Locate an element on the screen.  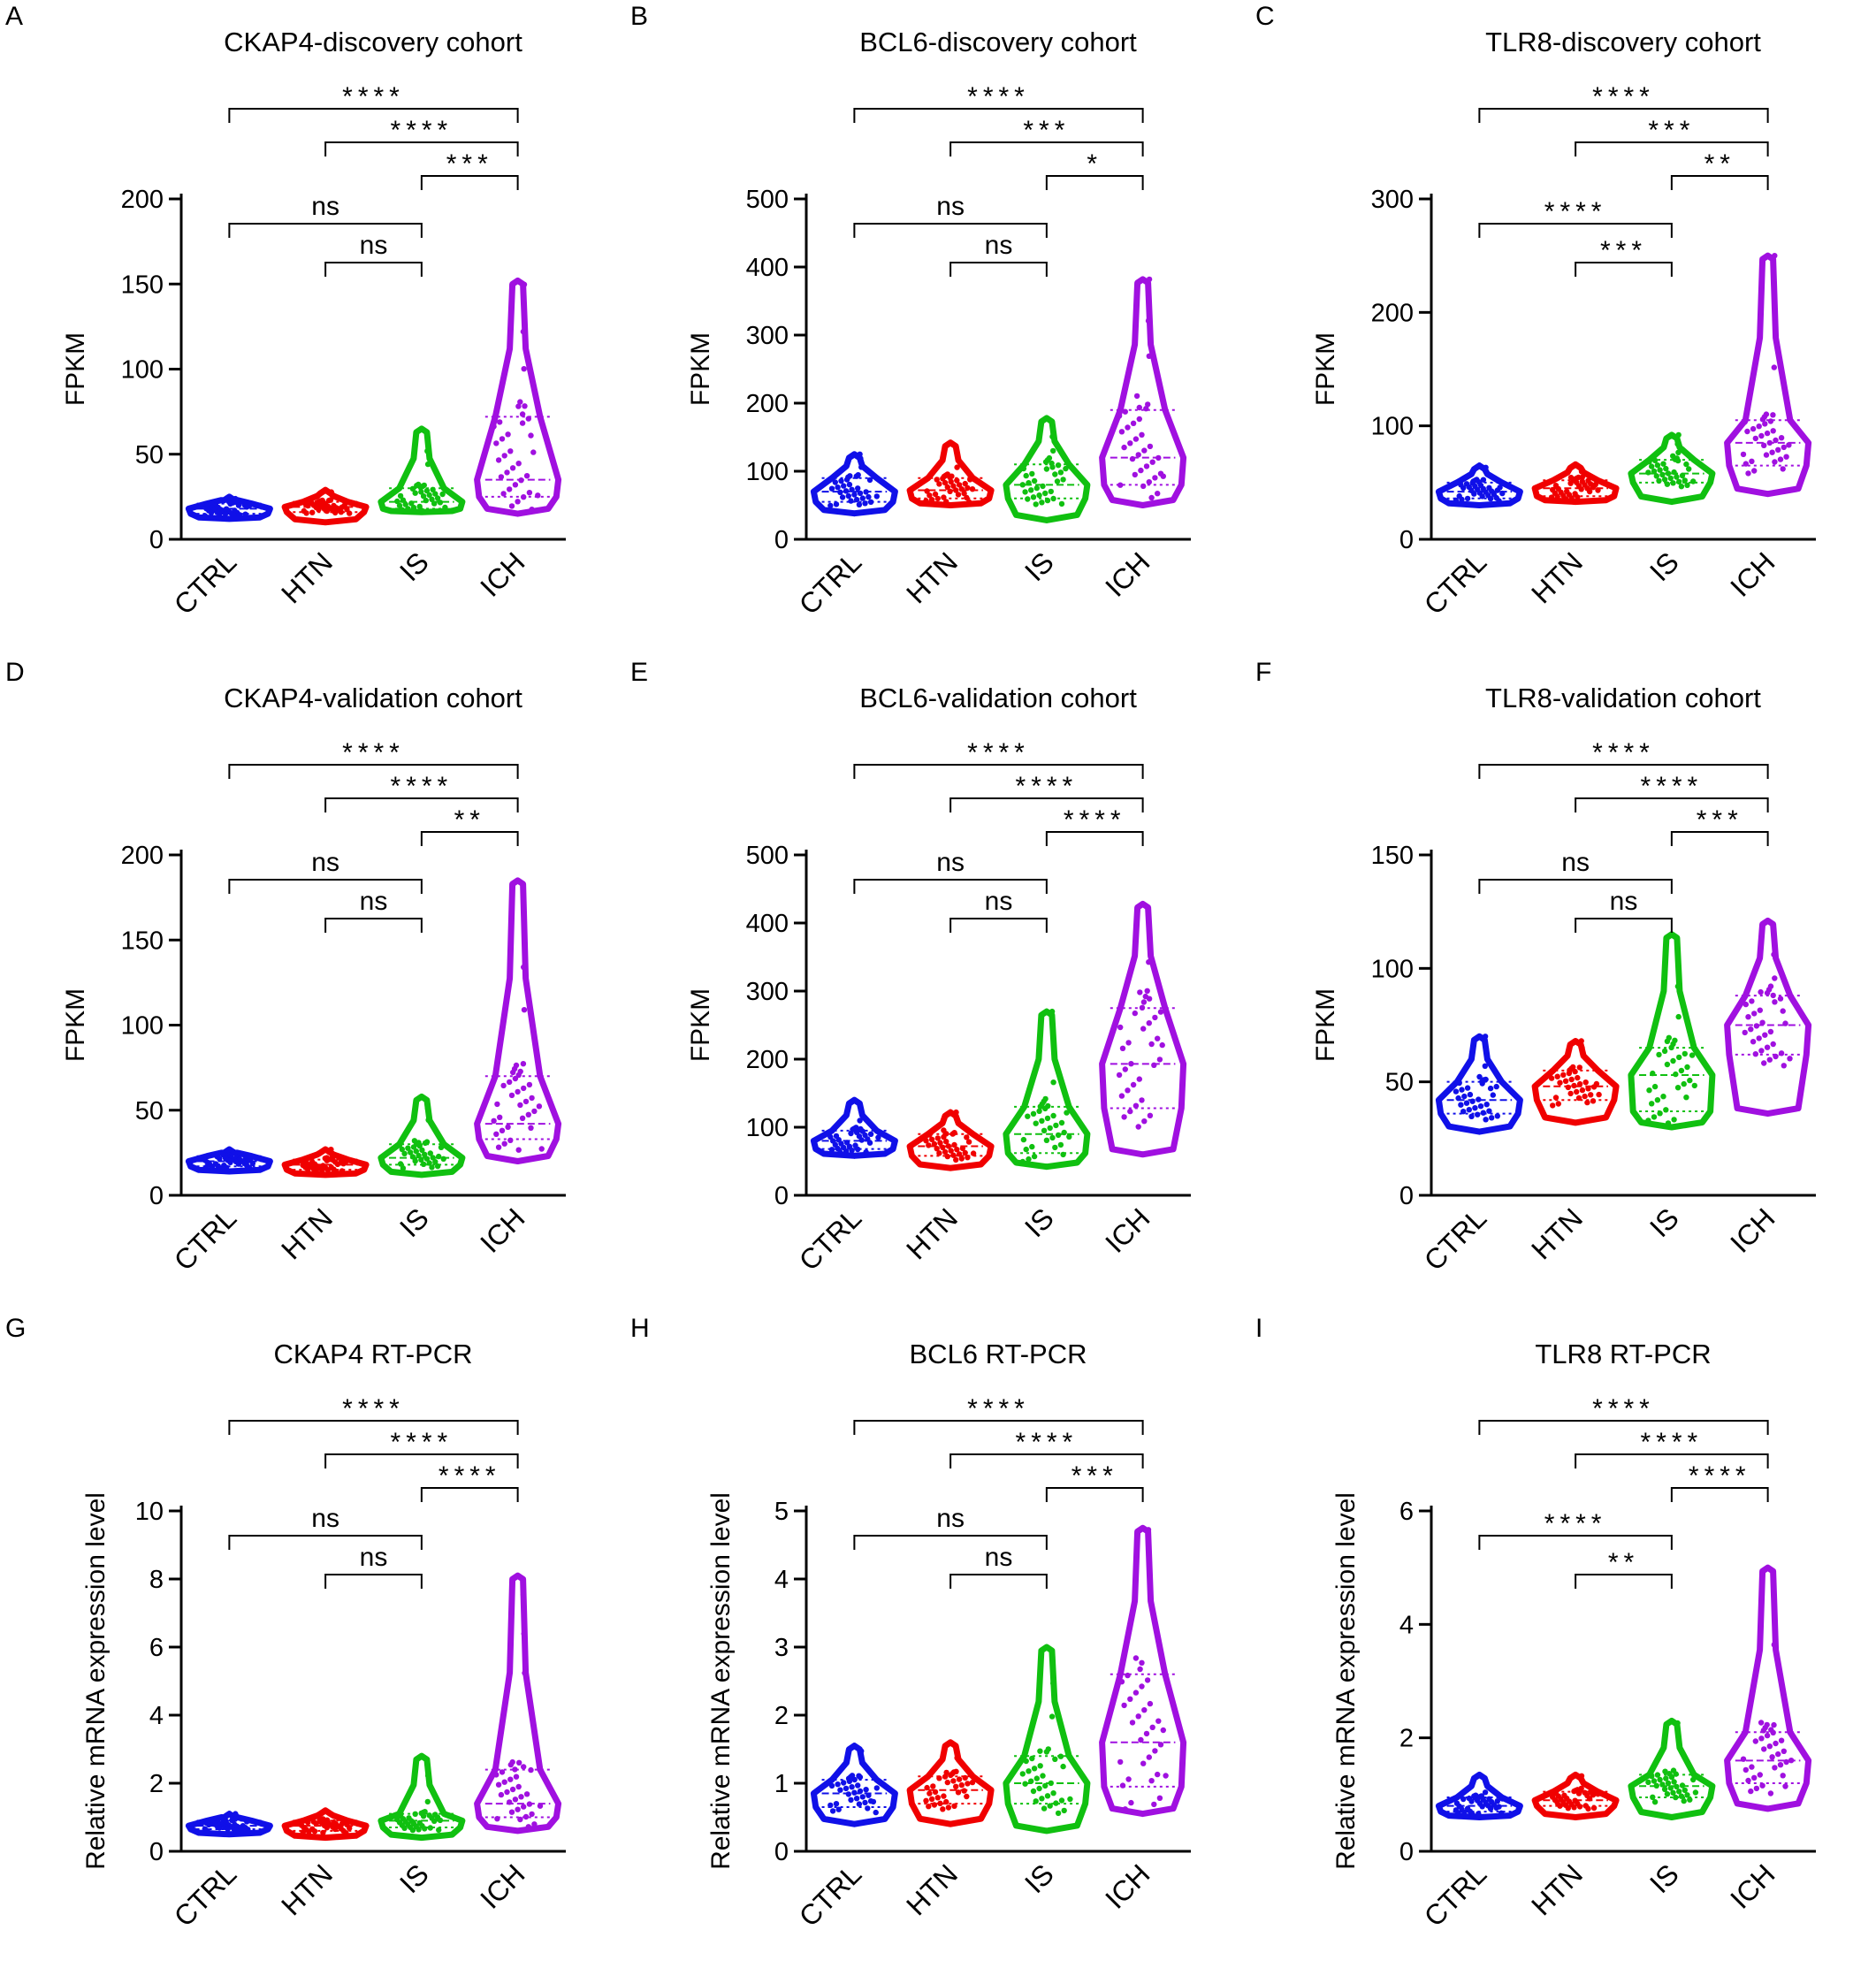
significance-label: *** is located at coordinates (1623, 250).